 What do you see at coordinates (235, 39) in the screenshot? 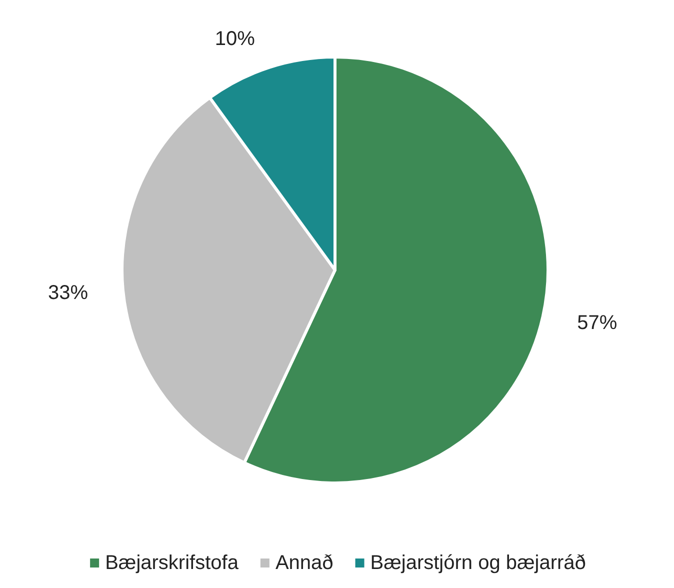
I see `data-label: 10%` at bounding box center [235, 39].